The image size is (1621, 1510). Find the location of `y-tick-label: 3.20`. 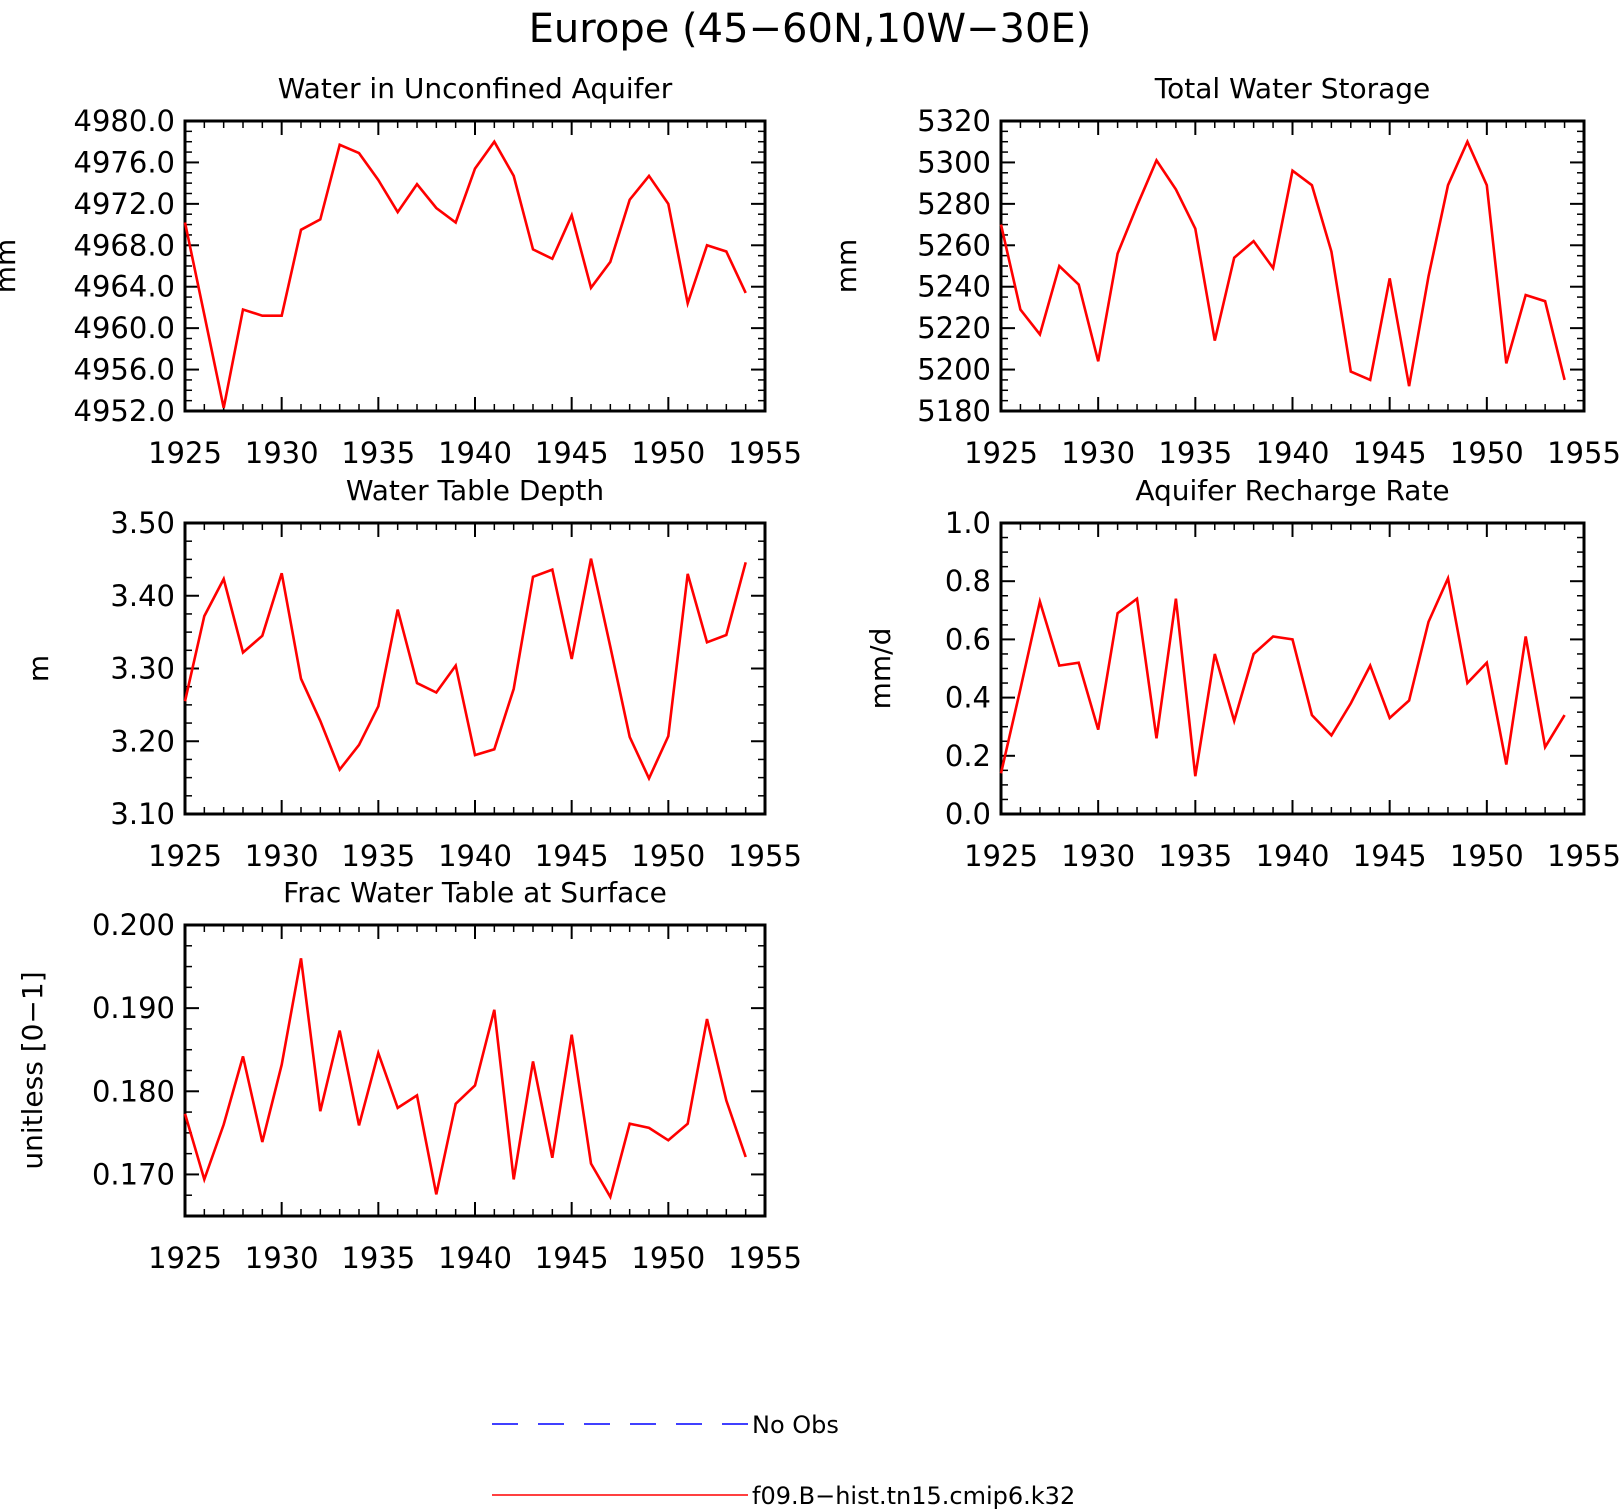

y-tick-label: 3.20 is located at coordinates (142, 741).